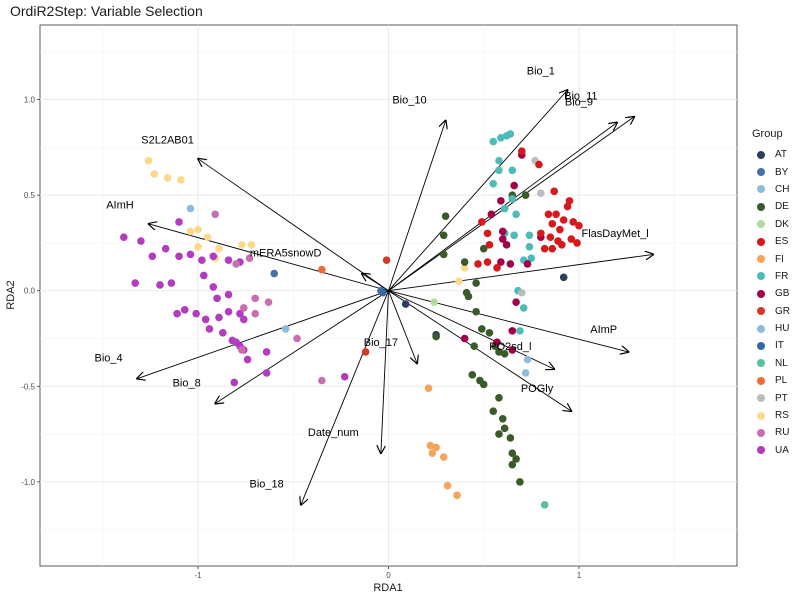  I want to click on legend-label: RU, so click(782, 433).